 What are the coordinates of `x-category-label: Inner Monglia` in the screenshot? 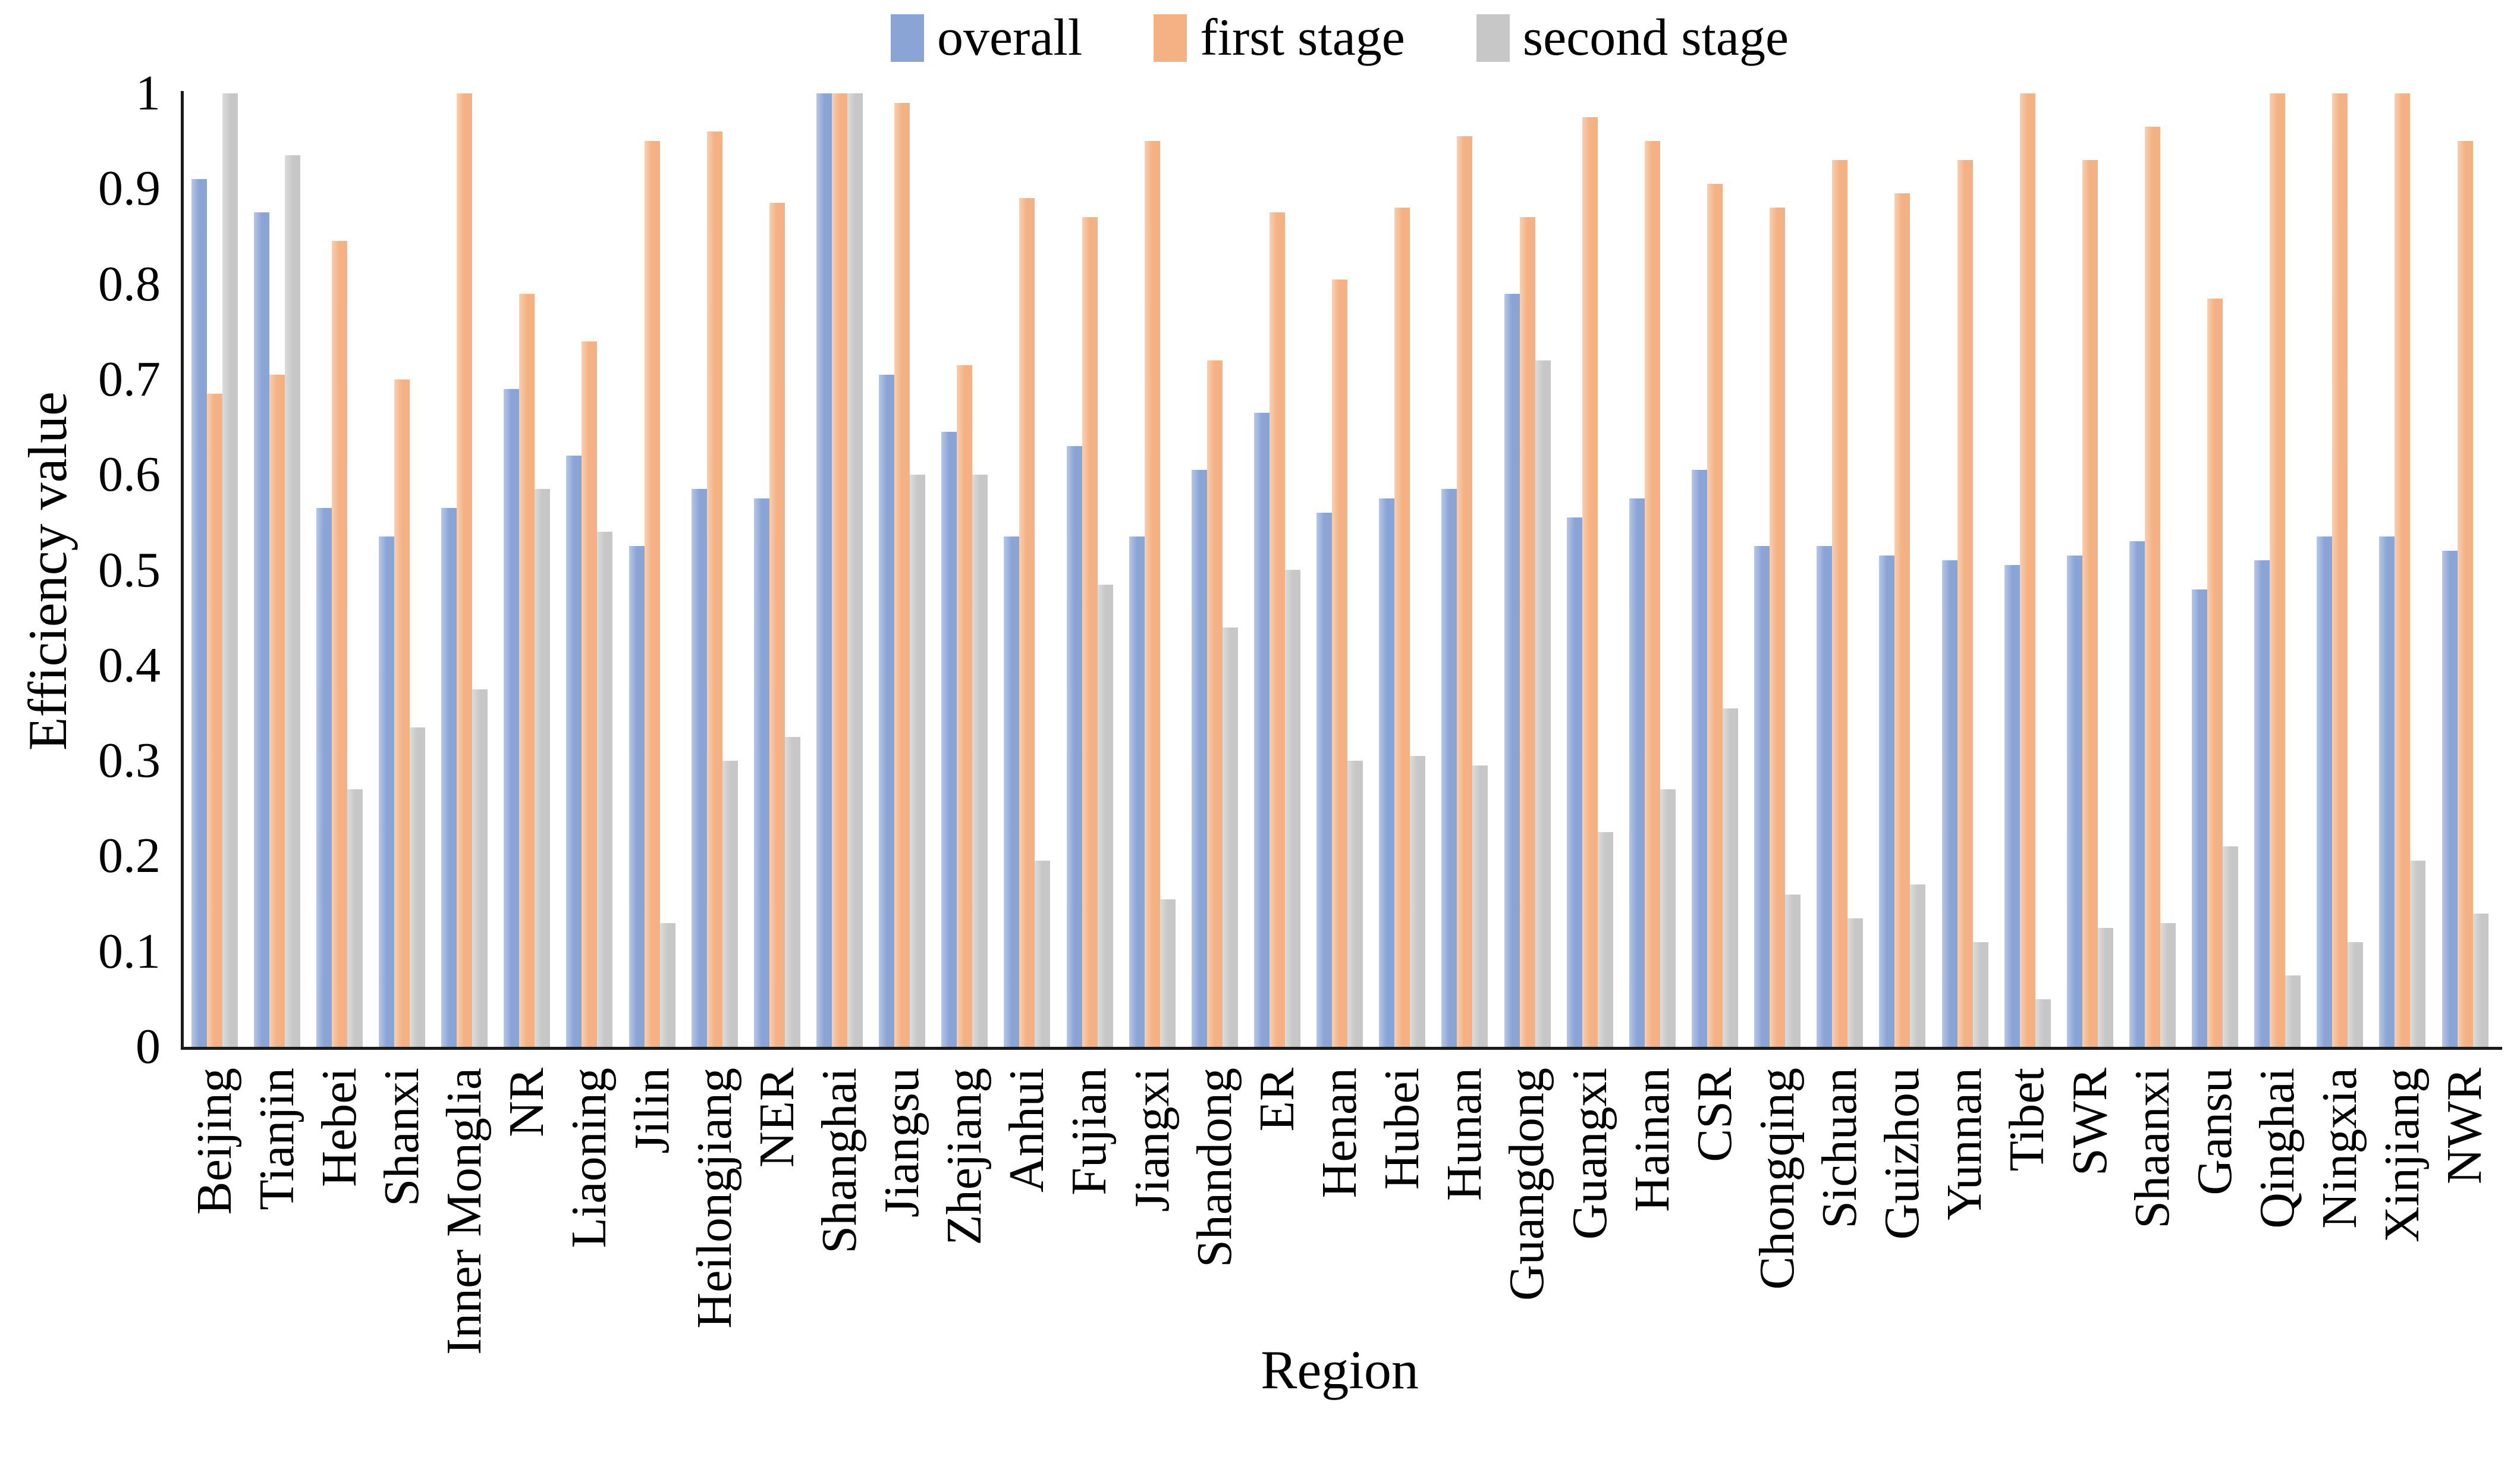 It's located at (464, 1211).